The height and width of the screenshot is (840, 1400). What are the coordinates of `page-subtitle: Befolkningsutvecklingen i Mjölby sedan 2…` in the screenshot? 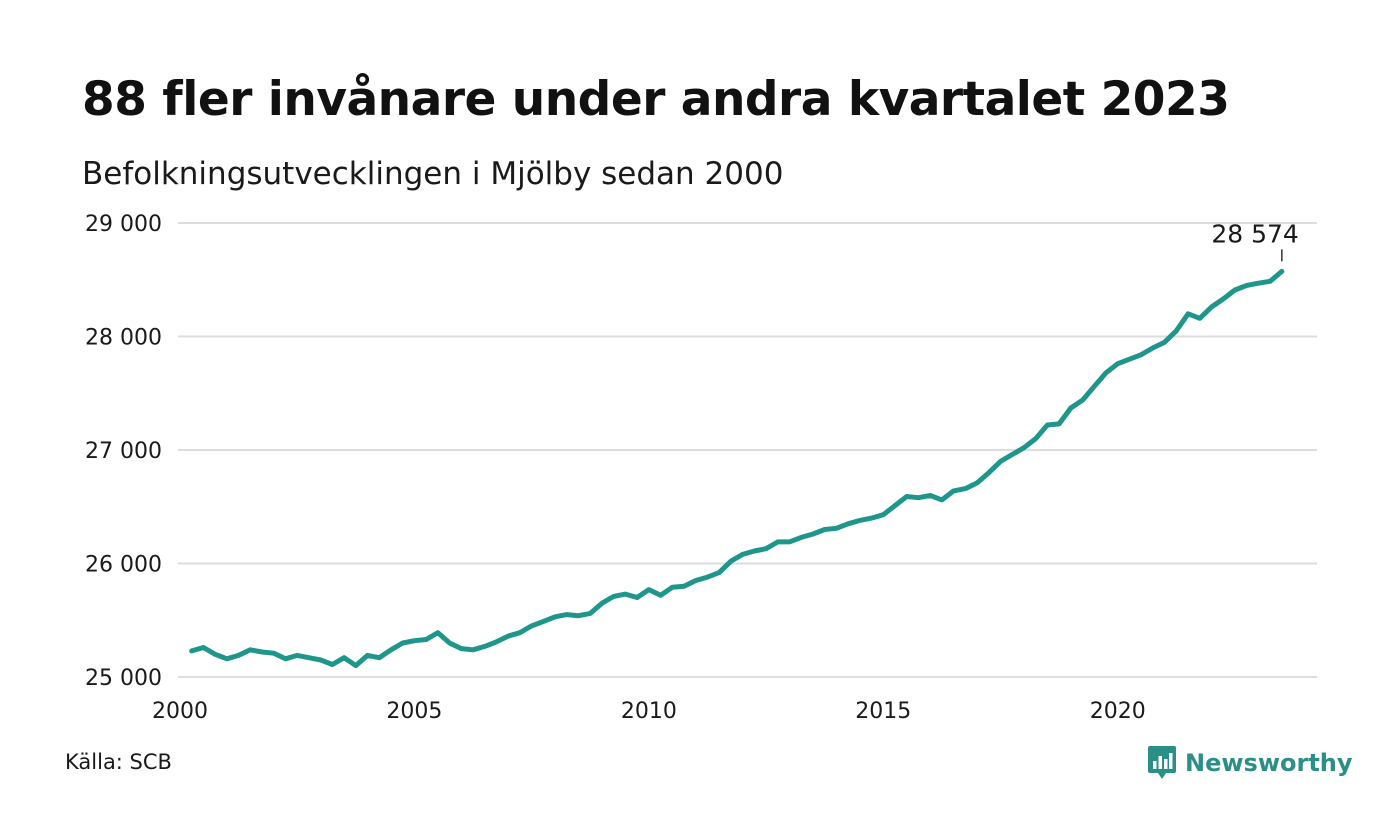 It's located at (433, 174).